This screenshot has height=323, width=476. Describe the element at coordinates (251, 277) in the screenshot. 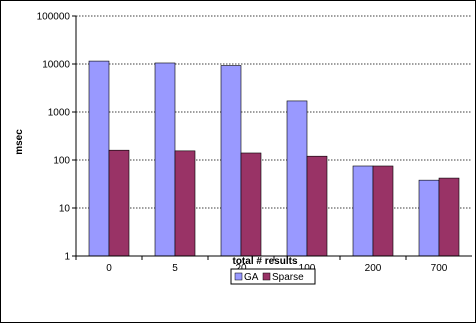

I see `legend-label-ga: GA` at that location.